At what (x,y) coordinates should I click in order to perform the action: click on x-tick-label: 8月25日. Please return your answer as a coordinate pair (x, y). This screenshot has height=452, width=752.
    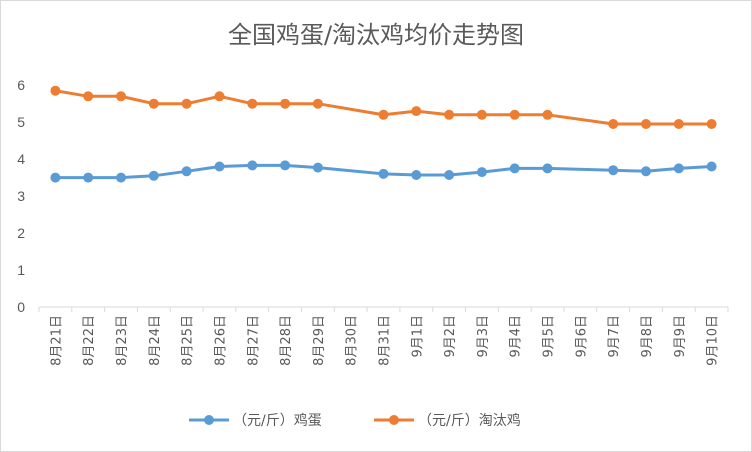
    Looking at the image, I should click on (188, 340).